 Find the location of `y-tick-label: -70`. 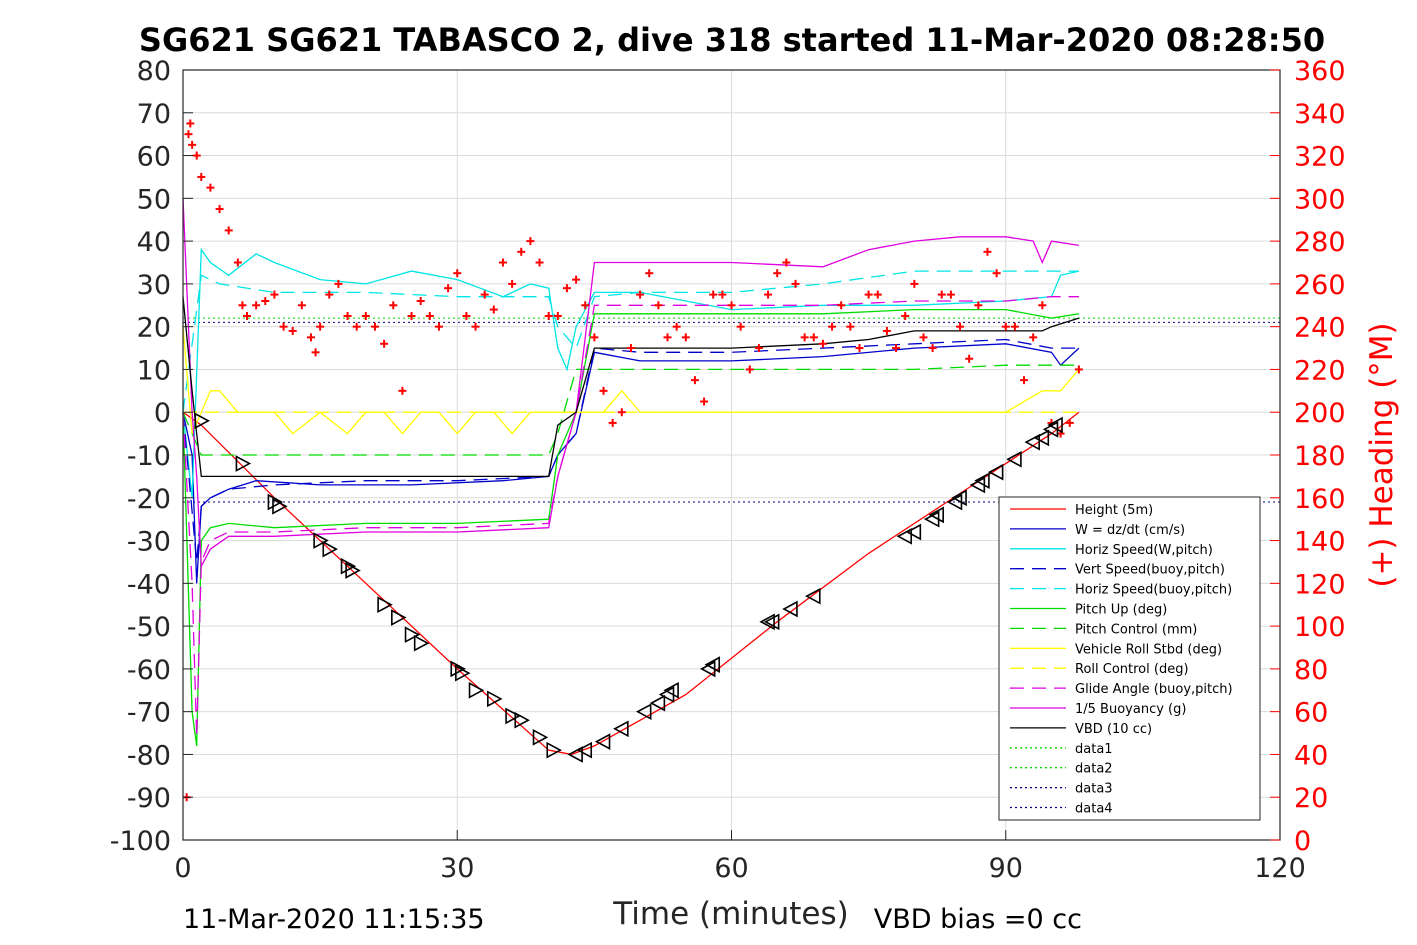

y-tick-label: -70 is located at coordinates (149, 713).